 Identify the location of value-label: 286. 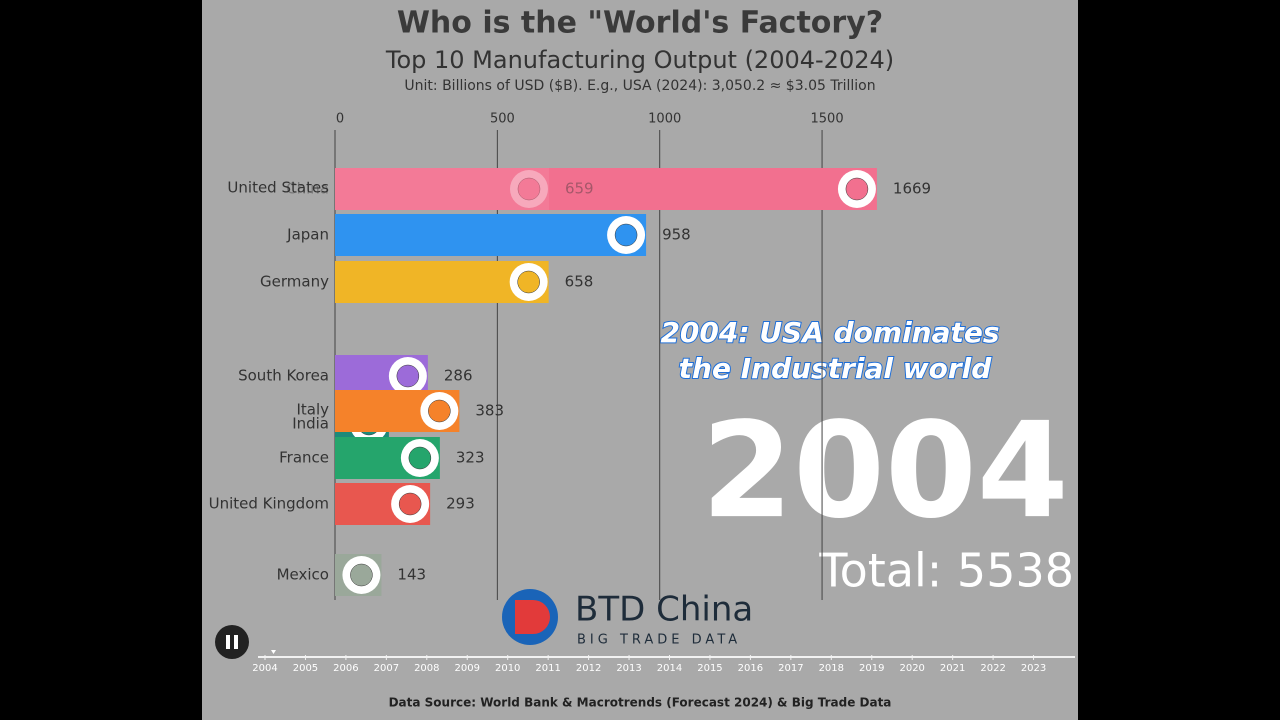
(458, 376).